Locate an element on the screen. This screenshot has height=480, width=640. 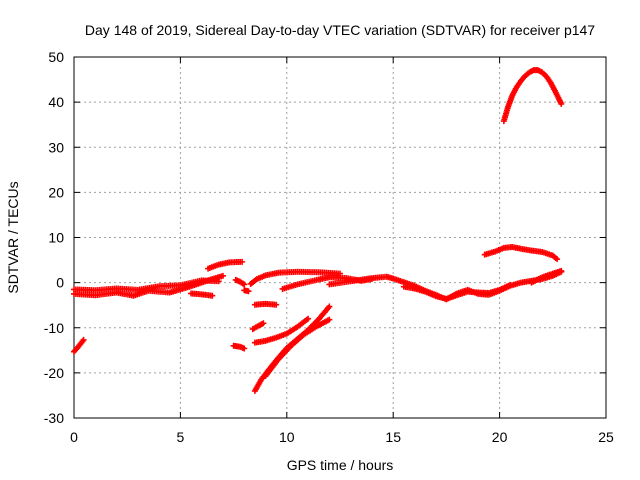
series-track-c is located at coordinates (146, 285).